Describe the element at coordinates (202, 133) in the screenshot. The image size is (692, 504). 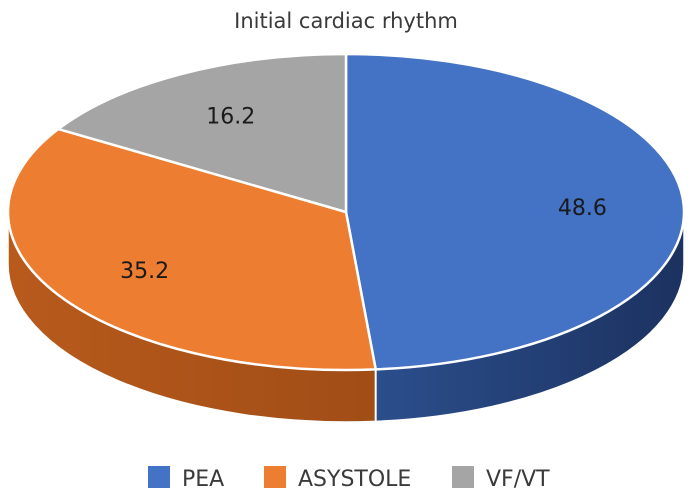
I see `pie-slice-vf-vt` at that location.